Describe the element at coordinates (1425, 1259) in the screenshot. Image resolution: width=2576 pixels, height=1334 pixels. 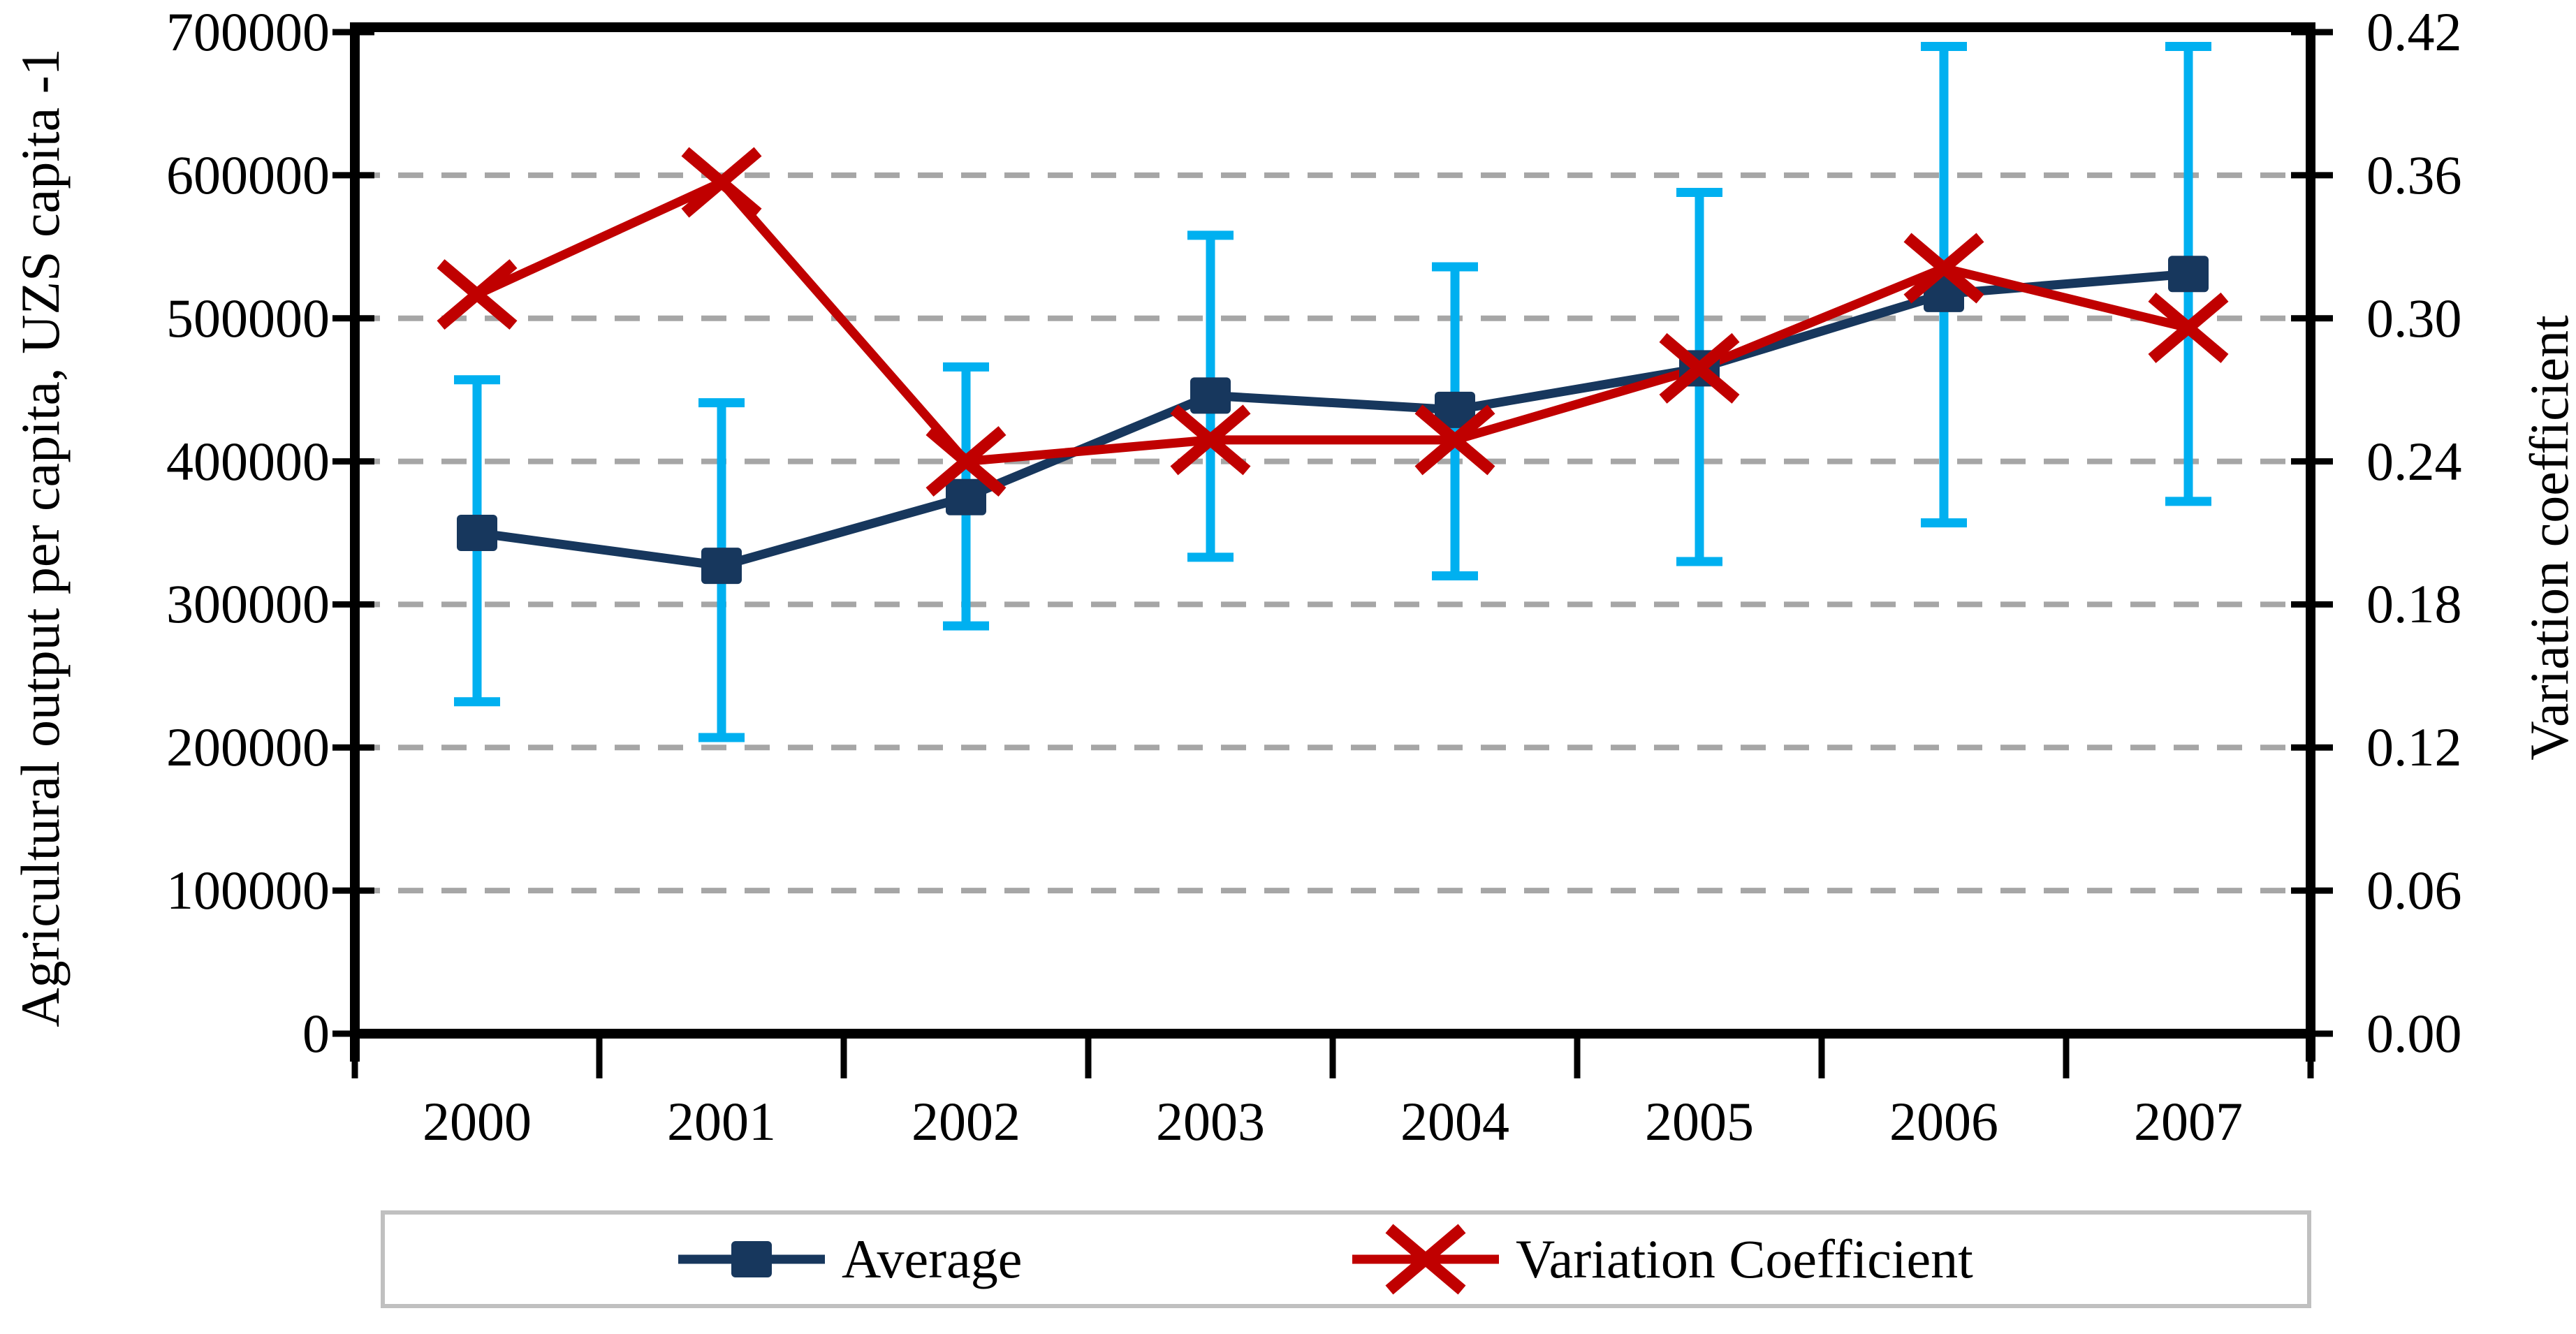
I see `vc-legend-marker-icon` at that location.